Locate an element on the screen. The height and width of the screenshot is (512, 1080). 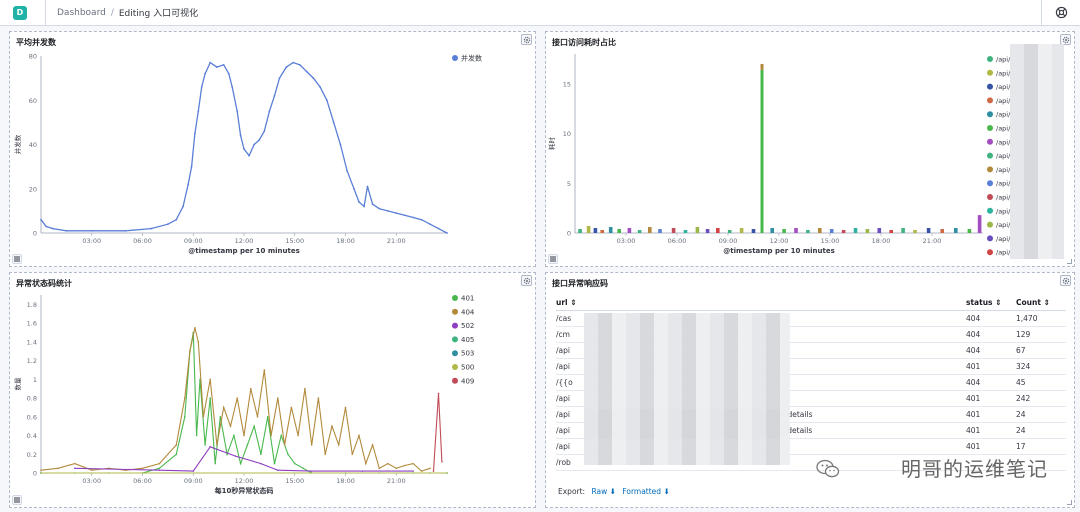
cell-status: 401 is located at coordinates (991, 398).